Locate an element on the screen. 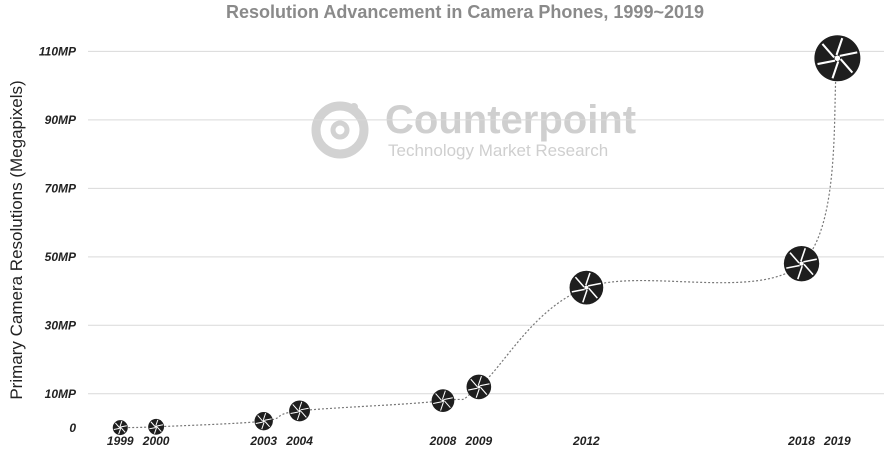  y-tick-label-4: 70MP is located at coordinates (61, 188).